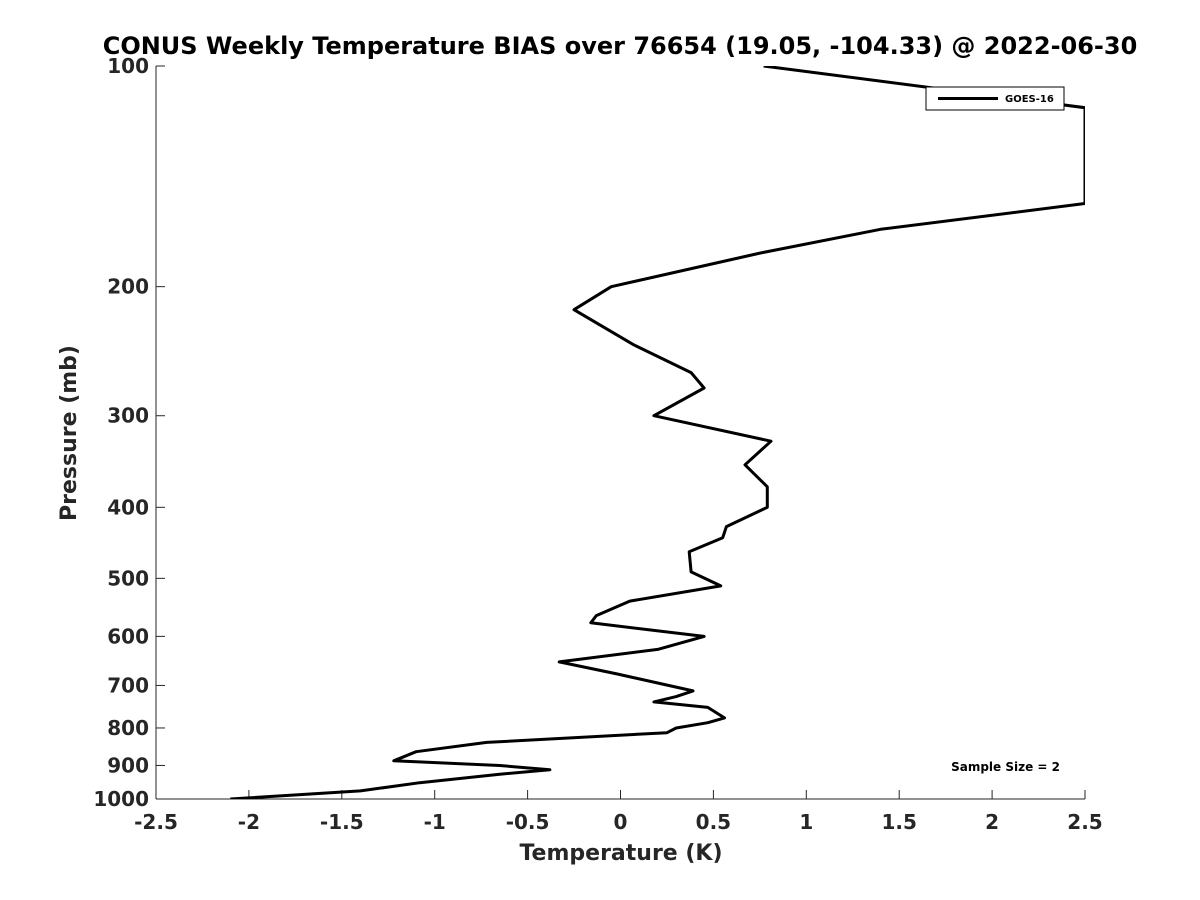 This screenshot has width=1200, height=900. Describe the element at coordinates (128, 287) in the screenshot. I see `y-tick-label: 200` at that location.